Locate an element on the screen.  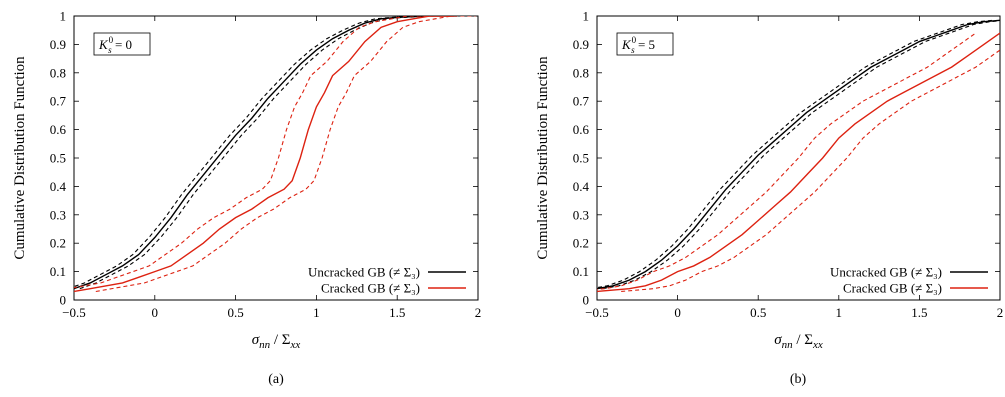
panel-caption: (b) is located at coordinates (798, 379).